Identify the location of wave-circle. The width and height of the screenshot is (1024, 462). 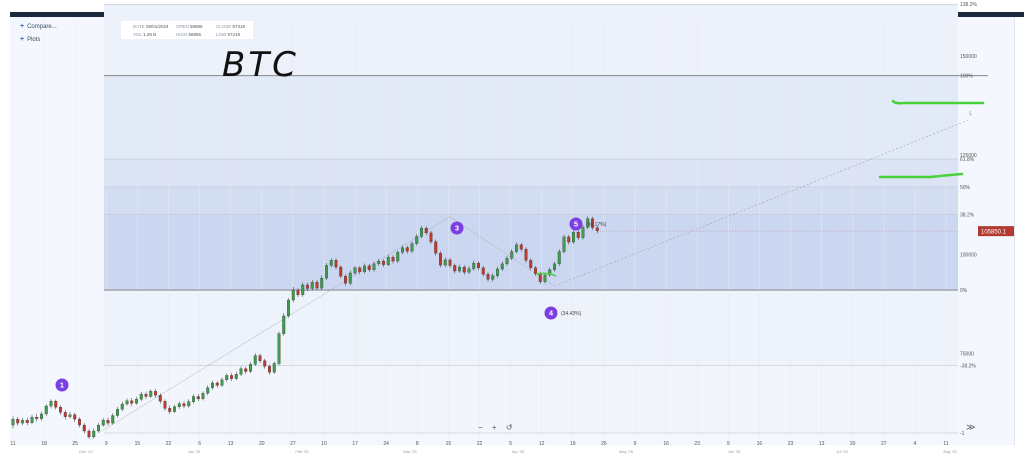
(576, 224).